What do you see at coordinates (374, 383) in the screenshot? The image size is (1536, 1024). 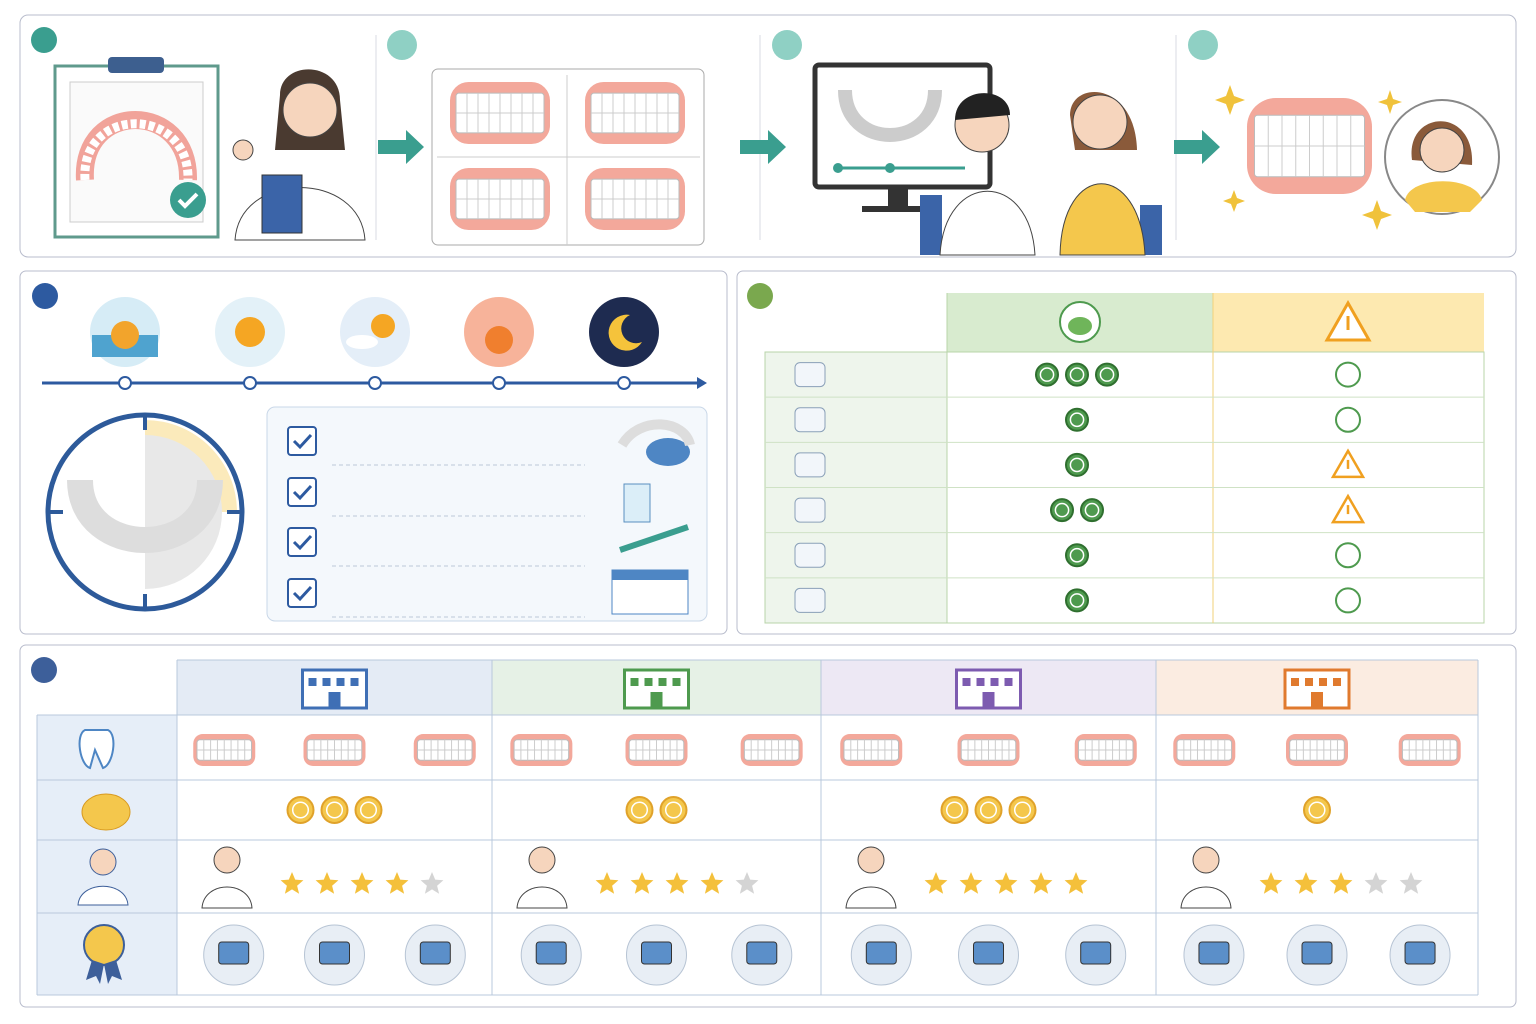 I see `timeline-nodes` at bounding box center [374, 383].